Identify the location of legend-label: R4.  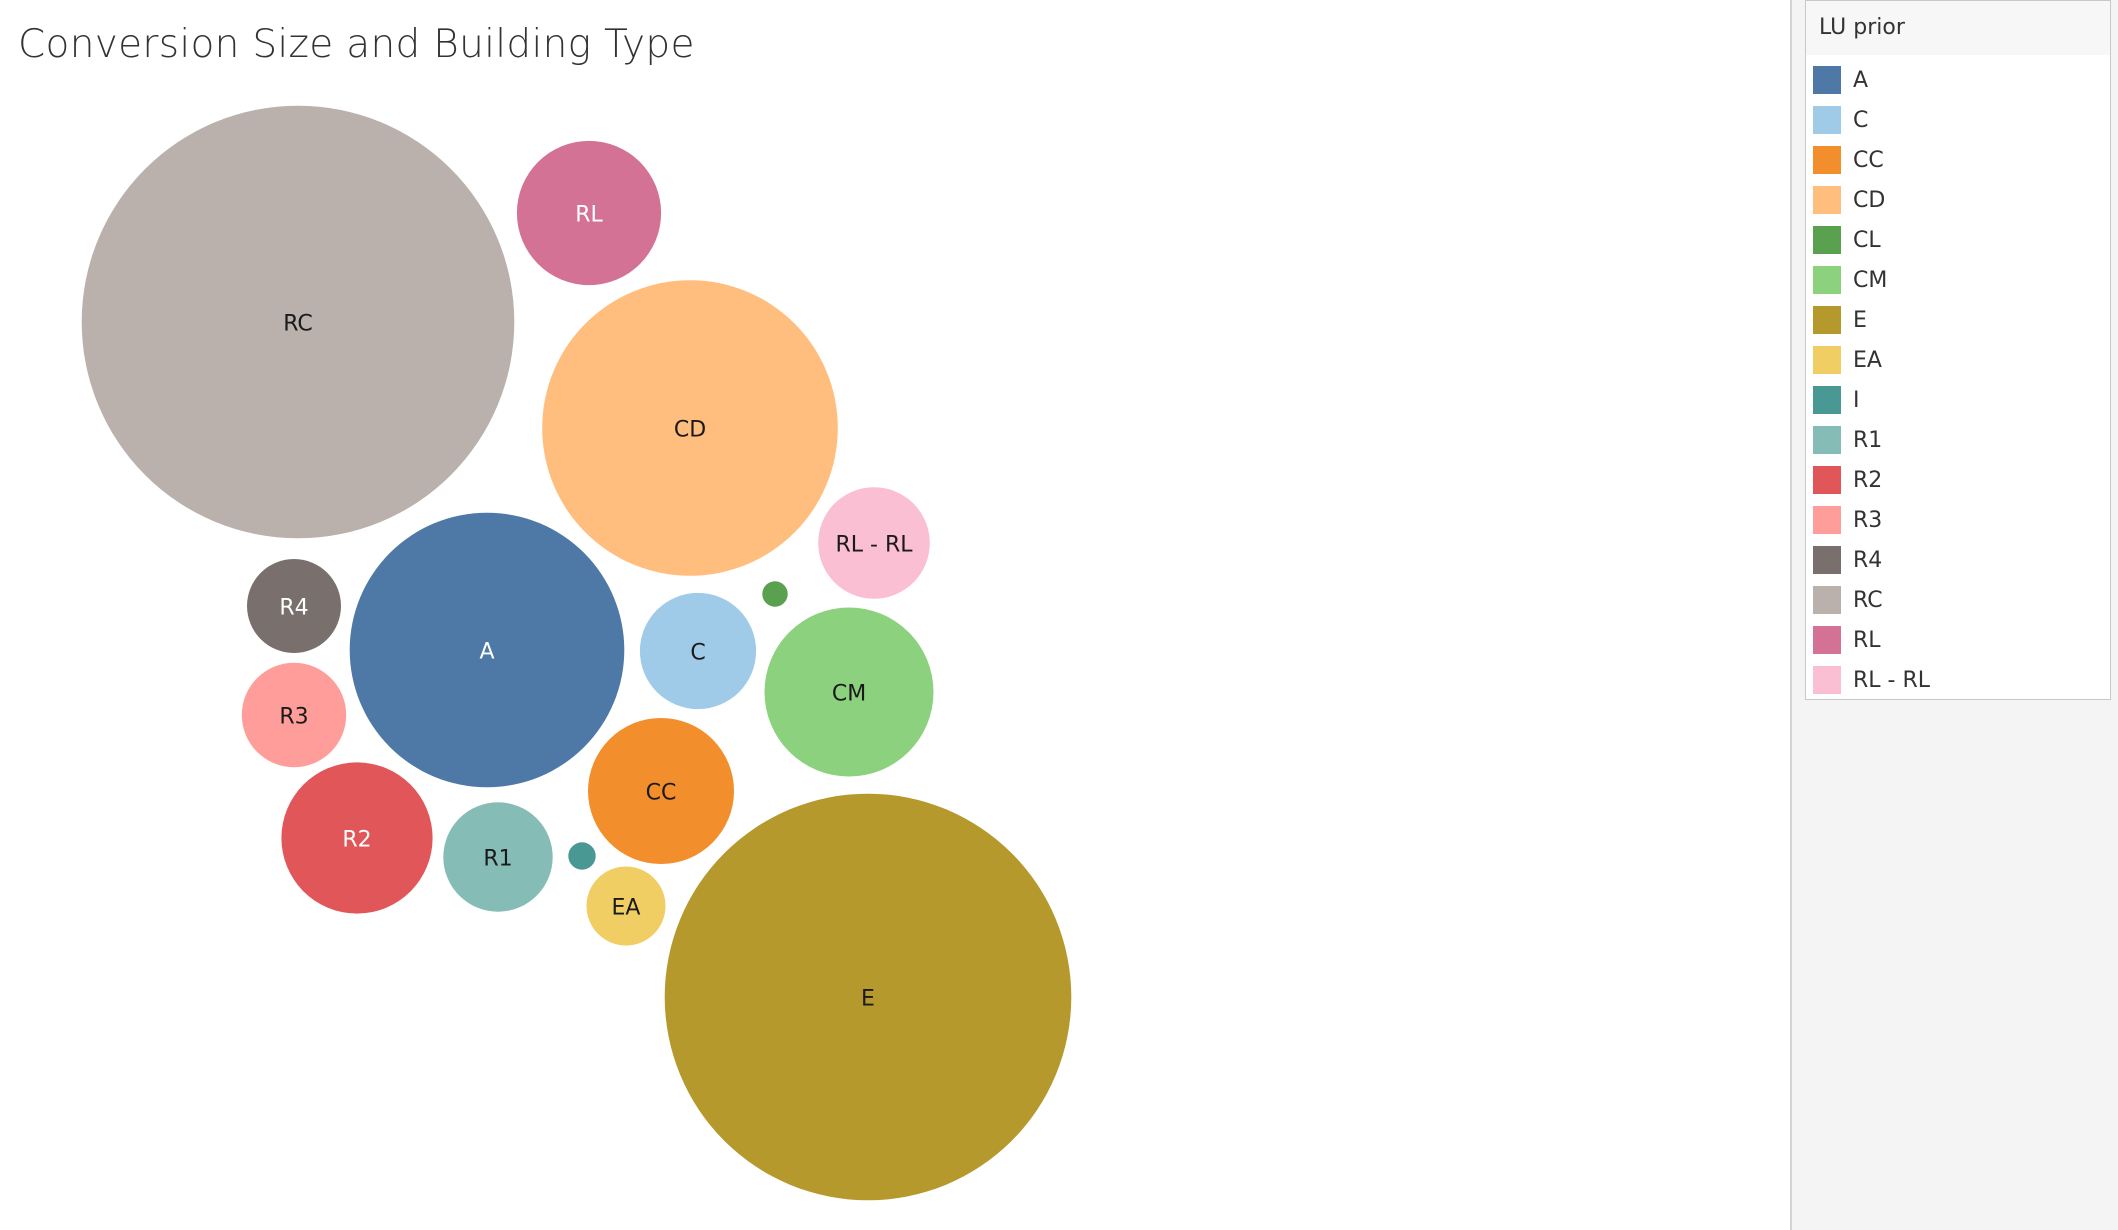
(1868, 560).